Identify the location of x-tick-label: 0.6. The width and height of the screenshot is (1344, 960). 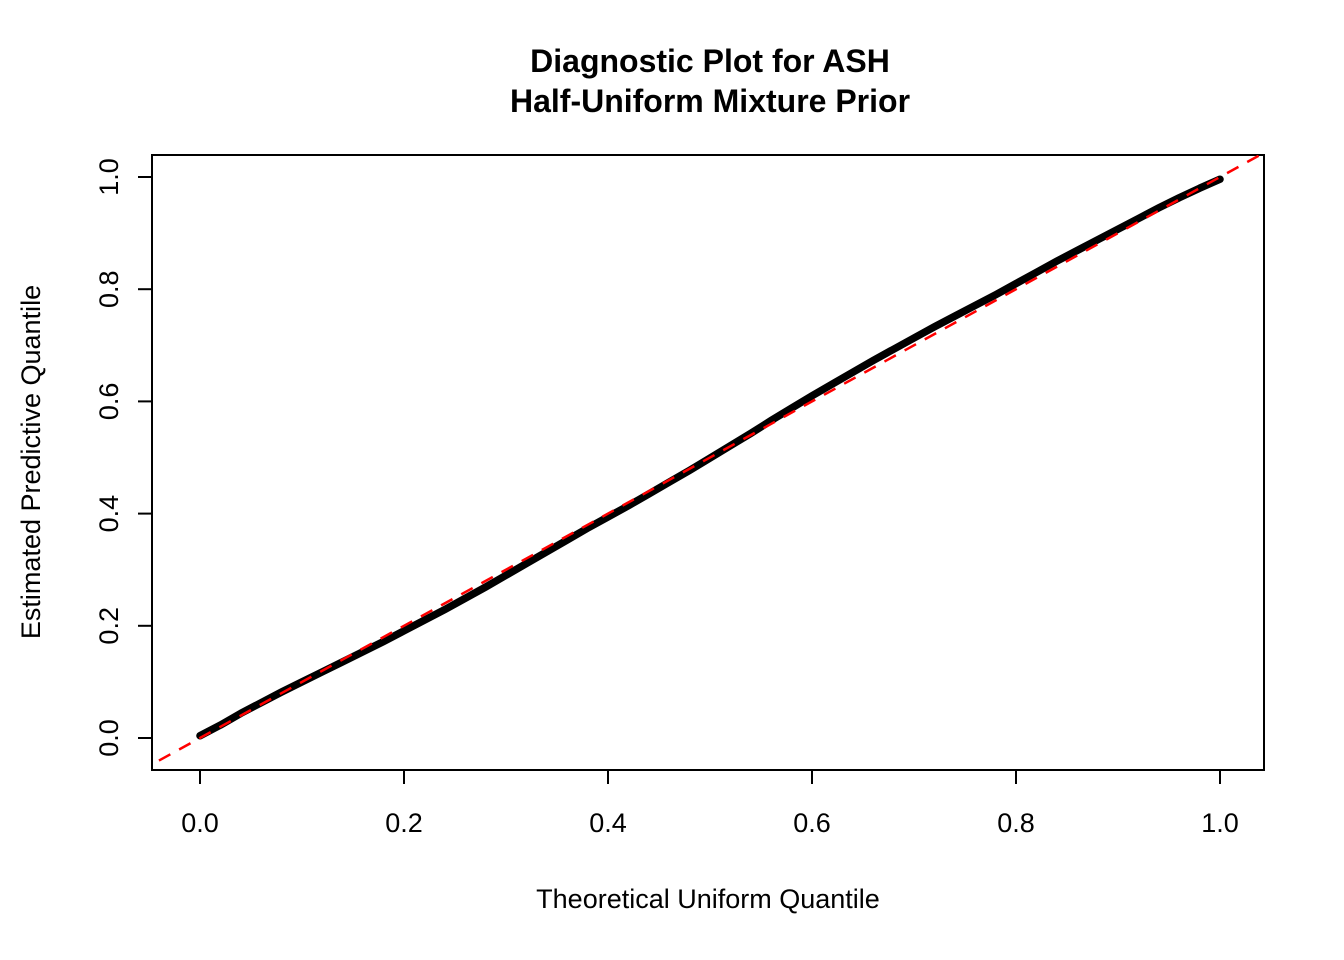
(812, 823).